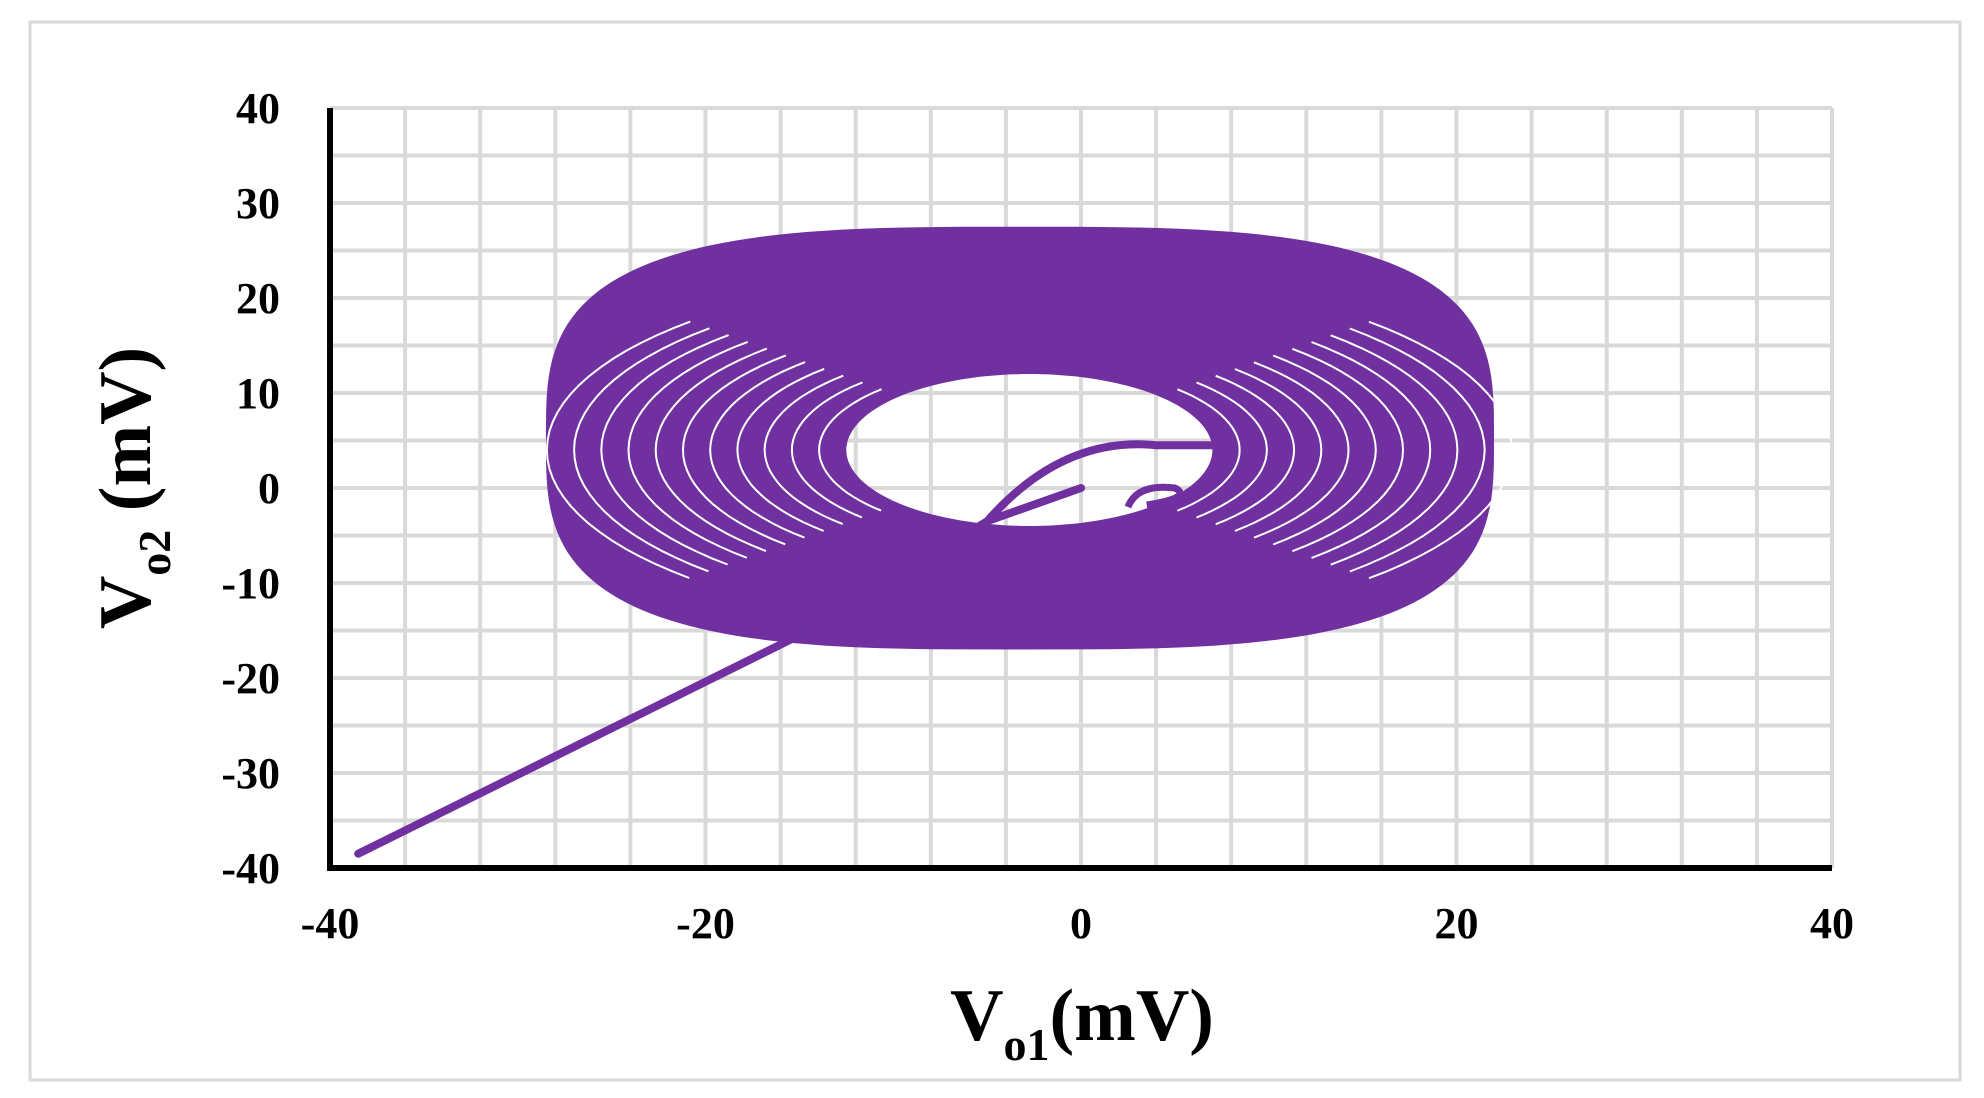 The width and height of the screenshot is (1984, 1098). I want to click on x-tick-label: 0, so click(1081, 923).